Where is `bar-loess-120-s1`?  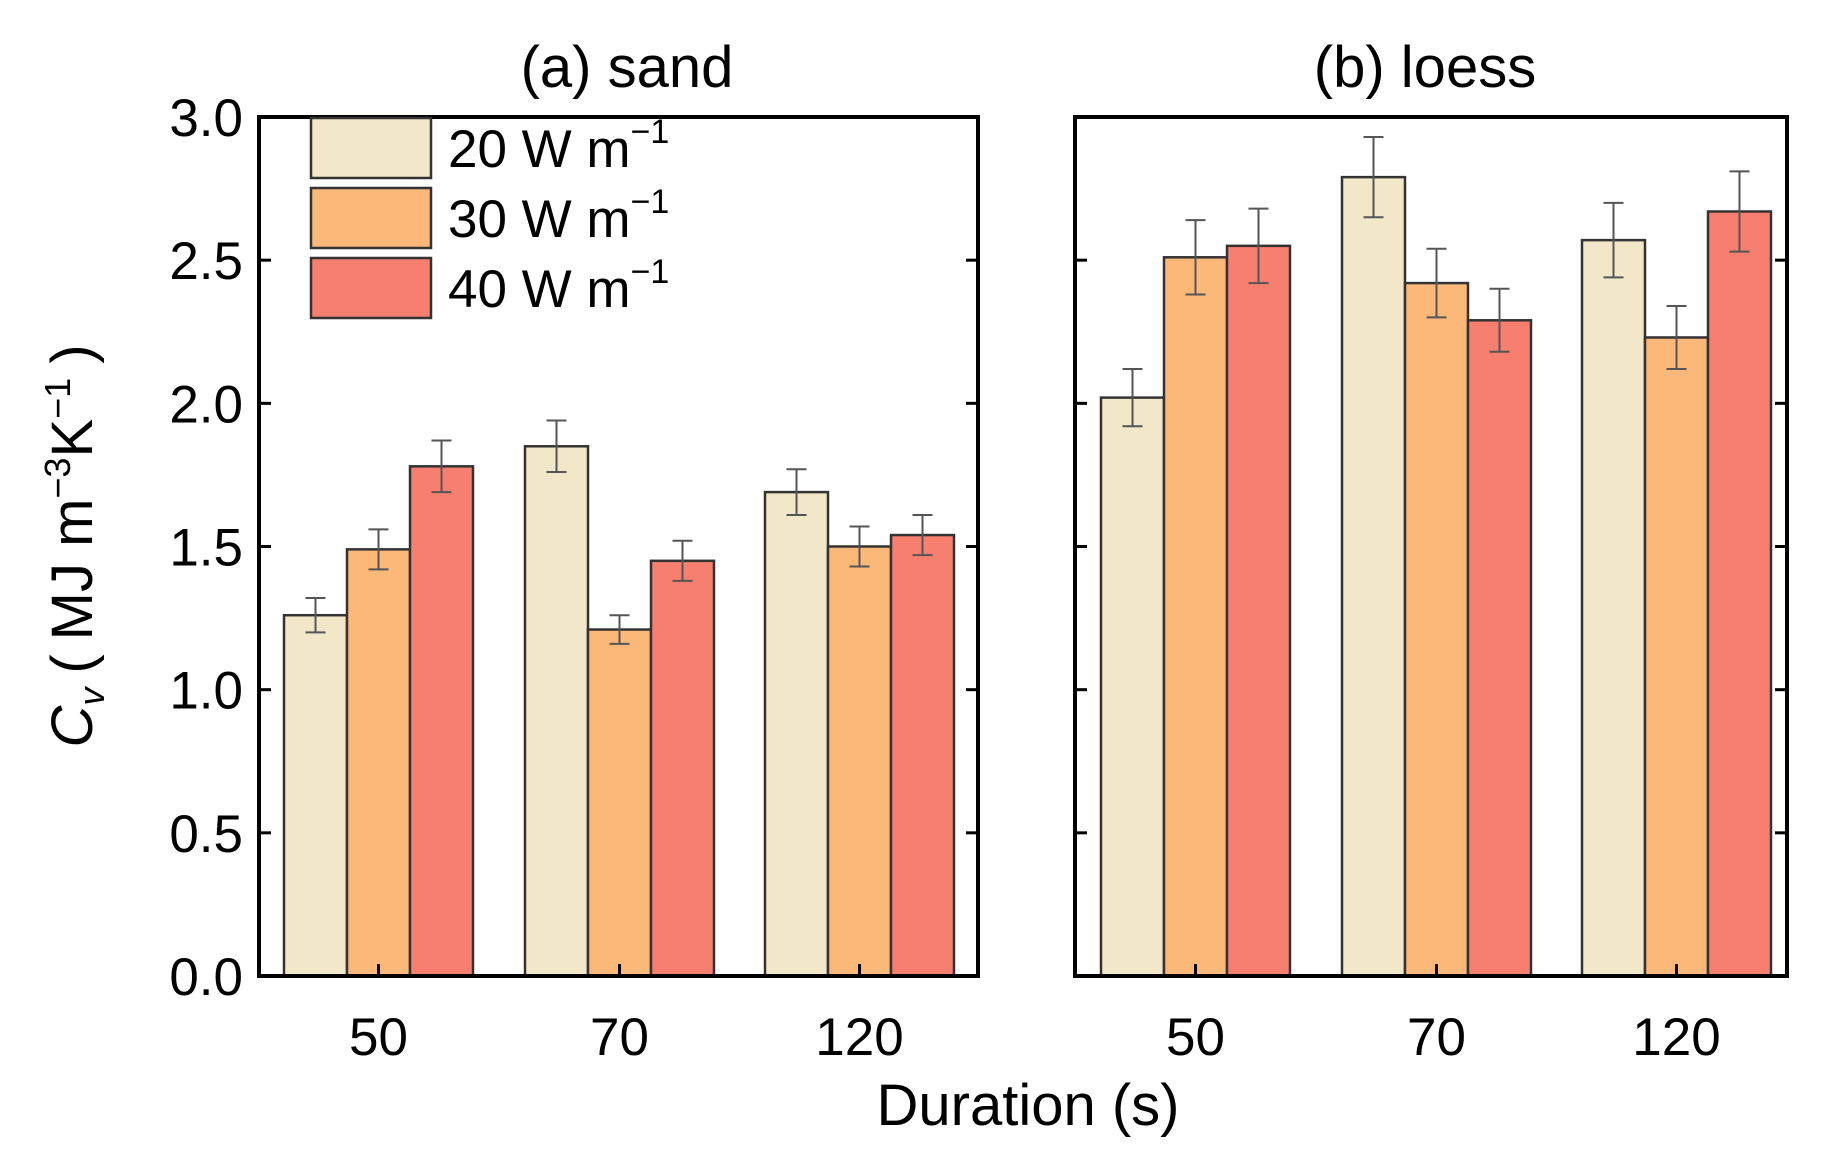
bar-loess-120-s1 is located at coordinates (1613, 608).